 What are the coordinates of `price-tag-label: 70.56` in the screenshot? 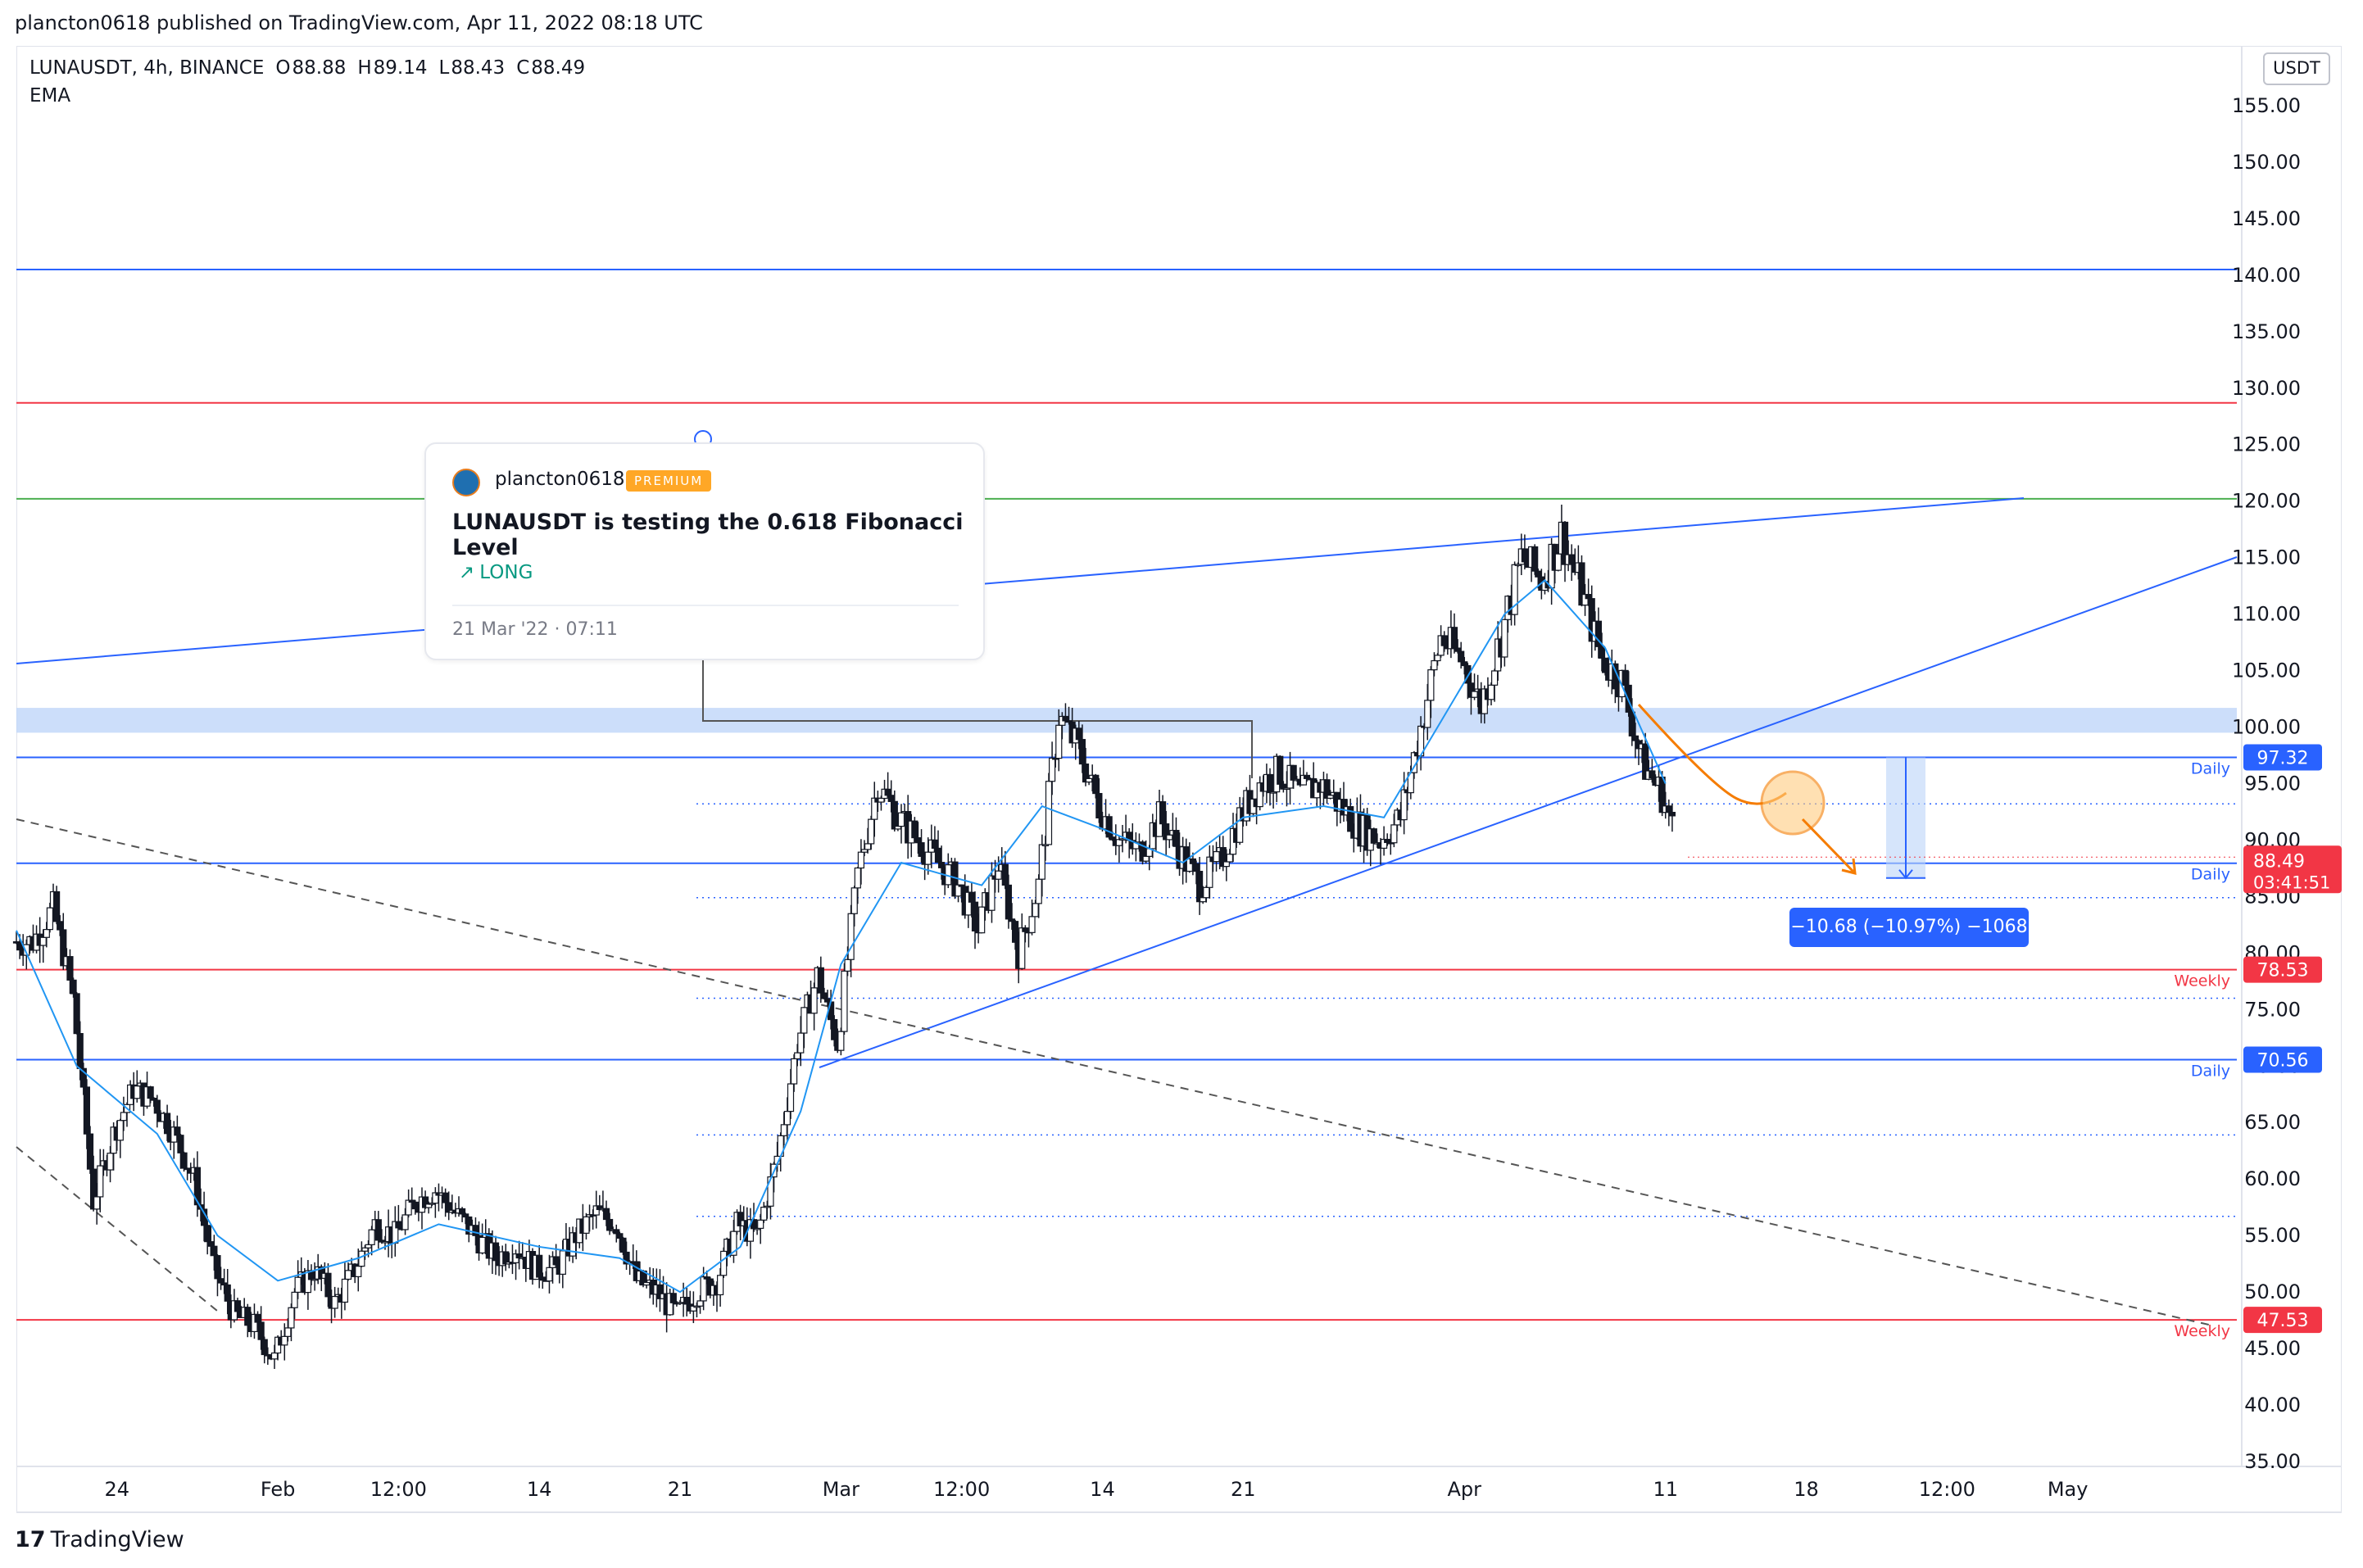 It's located at (2283, 1061).